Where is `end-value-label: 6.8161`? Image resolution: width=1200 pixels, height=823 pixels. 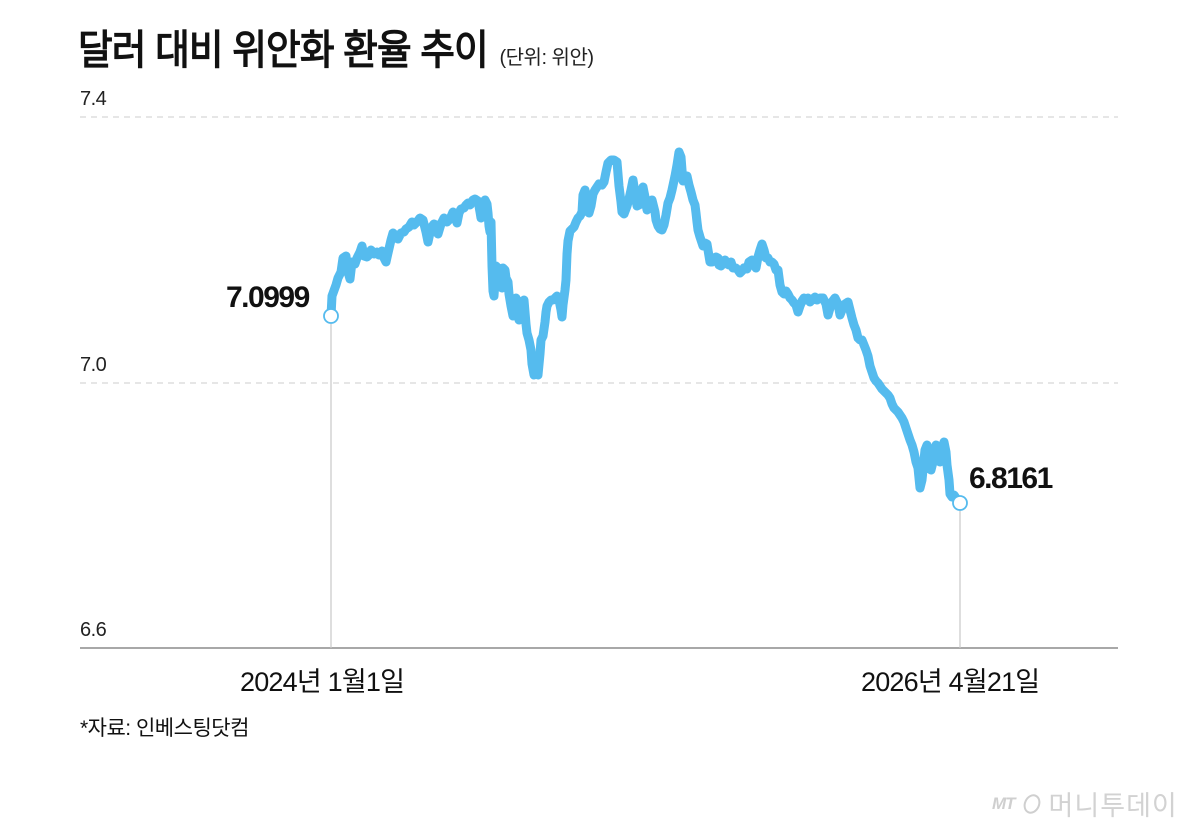
end-value-label: 6.8161 is located at coordinates (1011, 478).